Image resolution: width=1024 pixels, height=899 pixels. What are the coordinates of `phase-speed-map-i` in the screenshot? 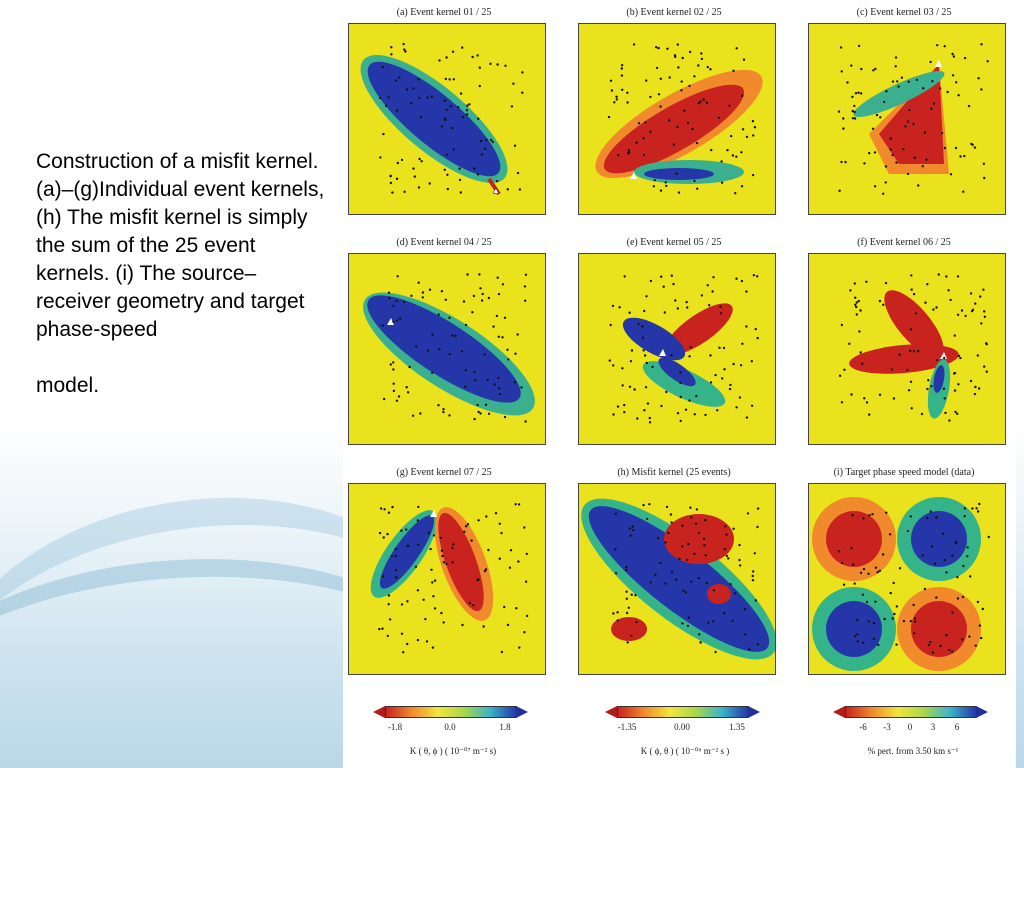 It's located at (901, 584).